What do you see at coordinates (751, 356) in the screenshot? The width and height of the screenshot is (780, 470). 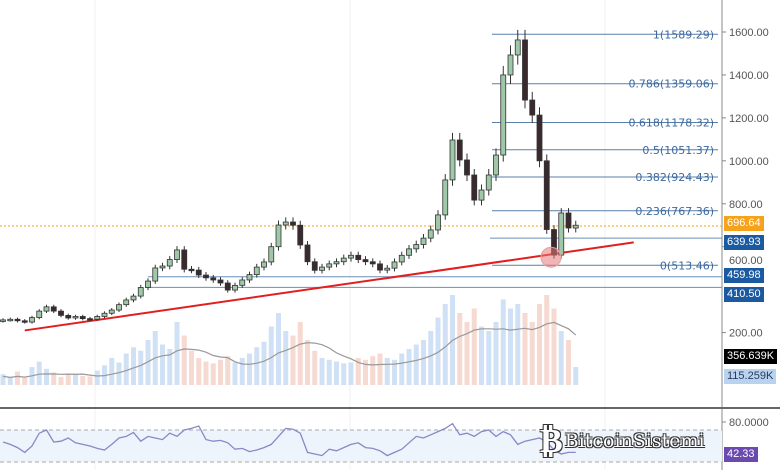 I see `volume-ma-tag: 356.639K` at bounding box center [751, 356].